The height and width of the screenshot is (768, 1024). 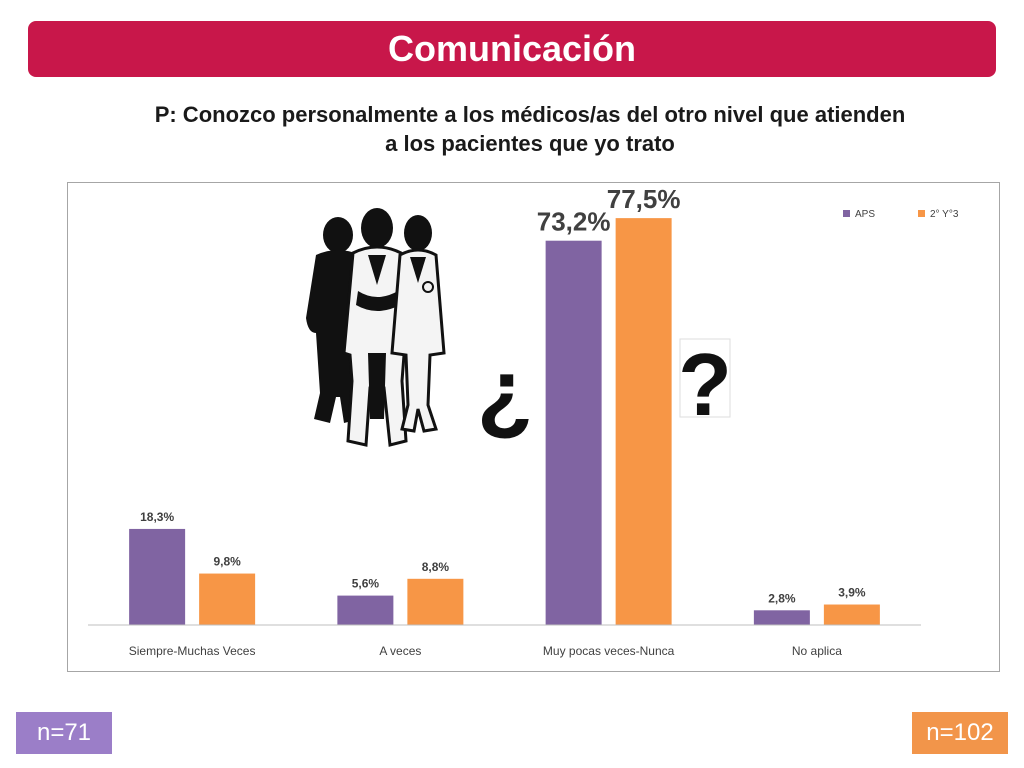 I want to click on sample-size-2y3-label: n=102, so click(x=960, y=732).